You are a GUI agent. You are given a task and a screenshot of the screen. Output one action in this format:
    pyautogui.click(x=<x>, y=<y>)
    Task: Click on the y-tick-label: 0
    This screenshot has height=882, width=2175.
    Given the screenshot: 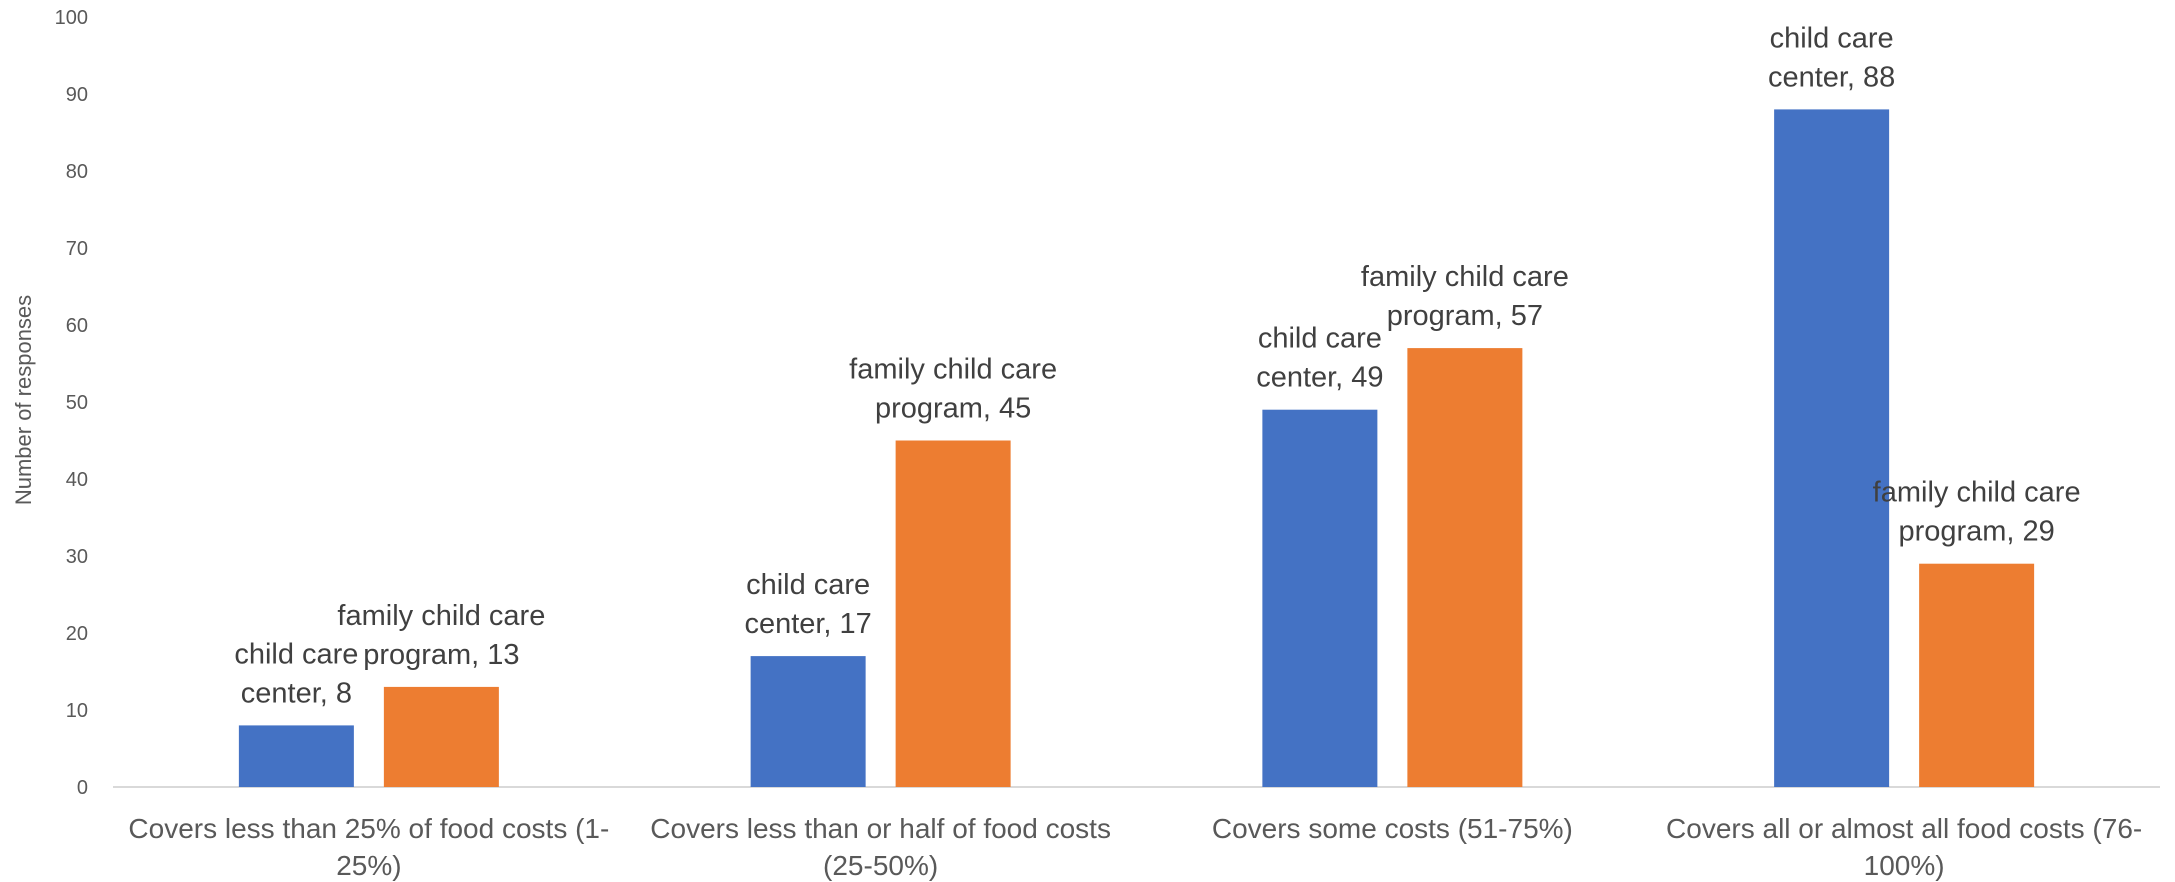 What is the action you would take?
    pyautogui.click(x=82, y=788)
    